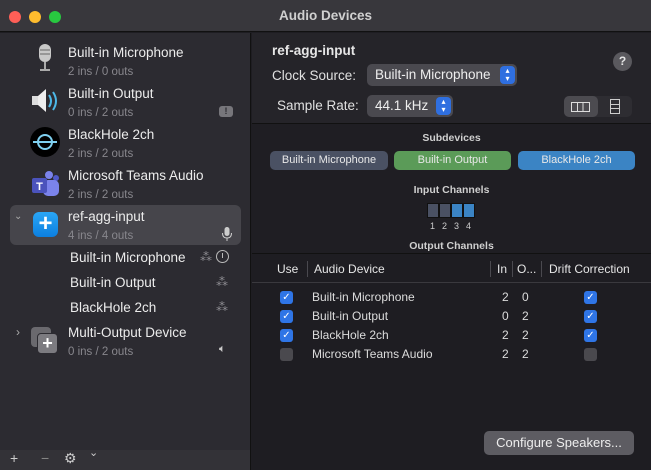  I want to click on drift-correction-checkbox, so click(590, 354).